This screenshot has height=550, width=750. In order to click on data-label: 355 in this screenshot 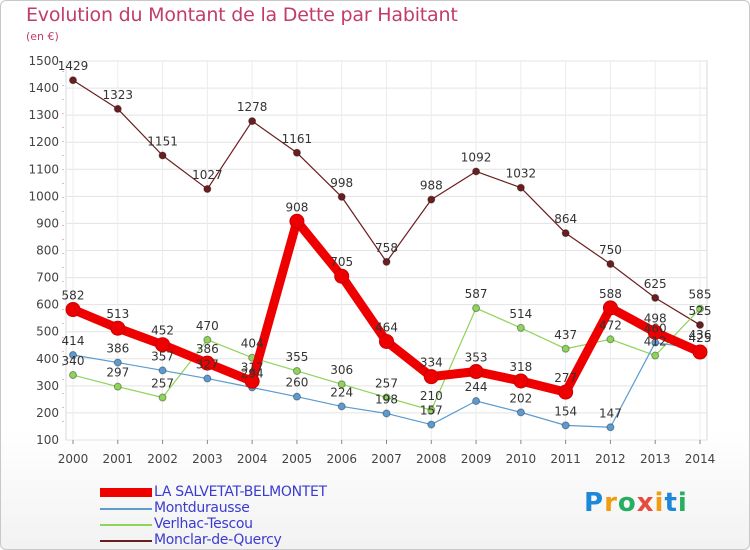, I will do `click(296, 357)`.